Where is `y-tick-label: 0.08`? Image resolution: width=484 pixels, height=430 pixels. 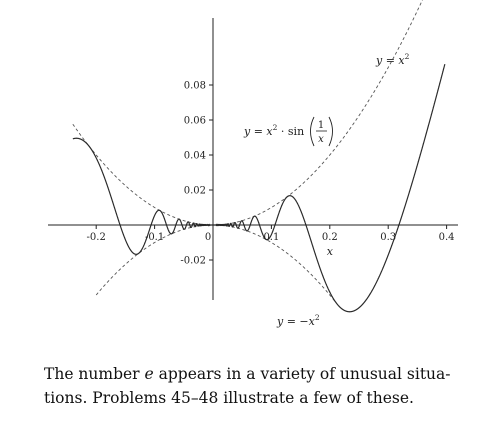
y-tick-label: 0.08 is located at coordinates (195, 86).